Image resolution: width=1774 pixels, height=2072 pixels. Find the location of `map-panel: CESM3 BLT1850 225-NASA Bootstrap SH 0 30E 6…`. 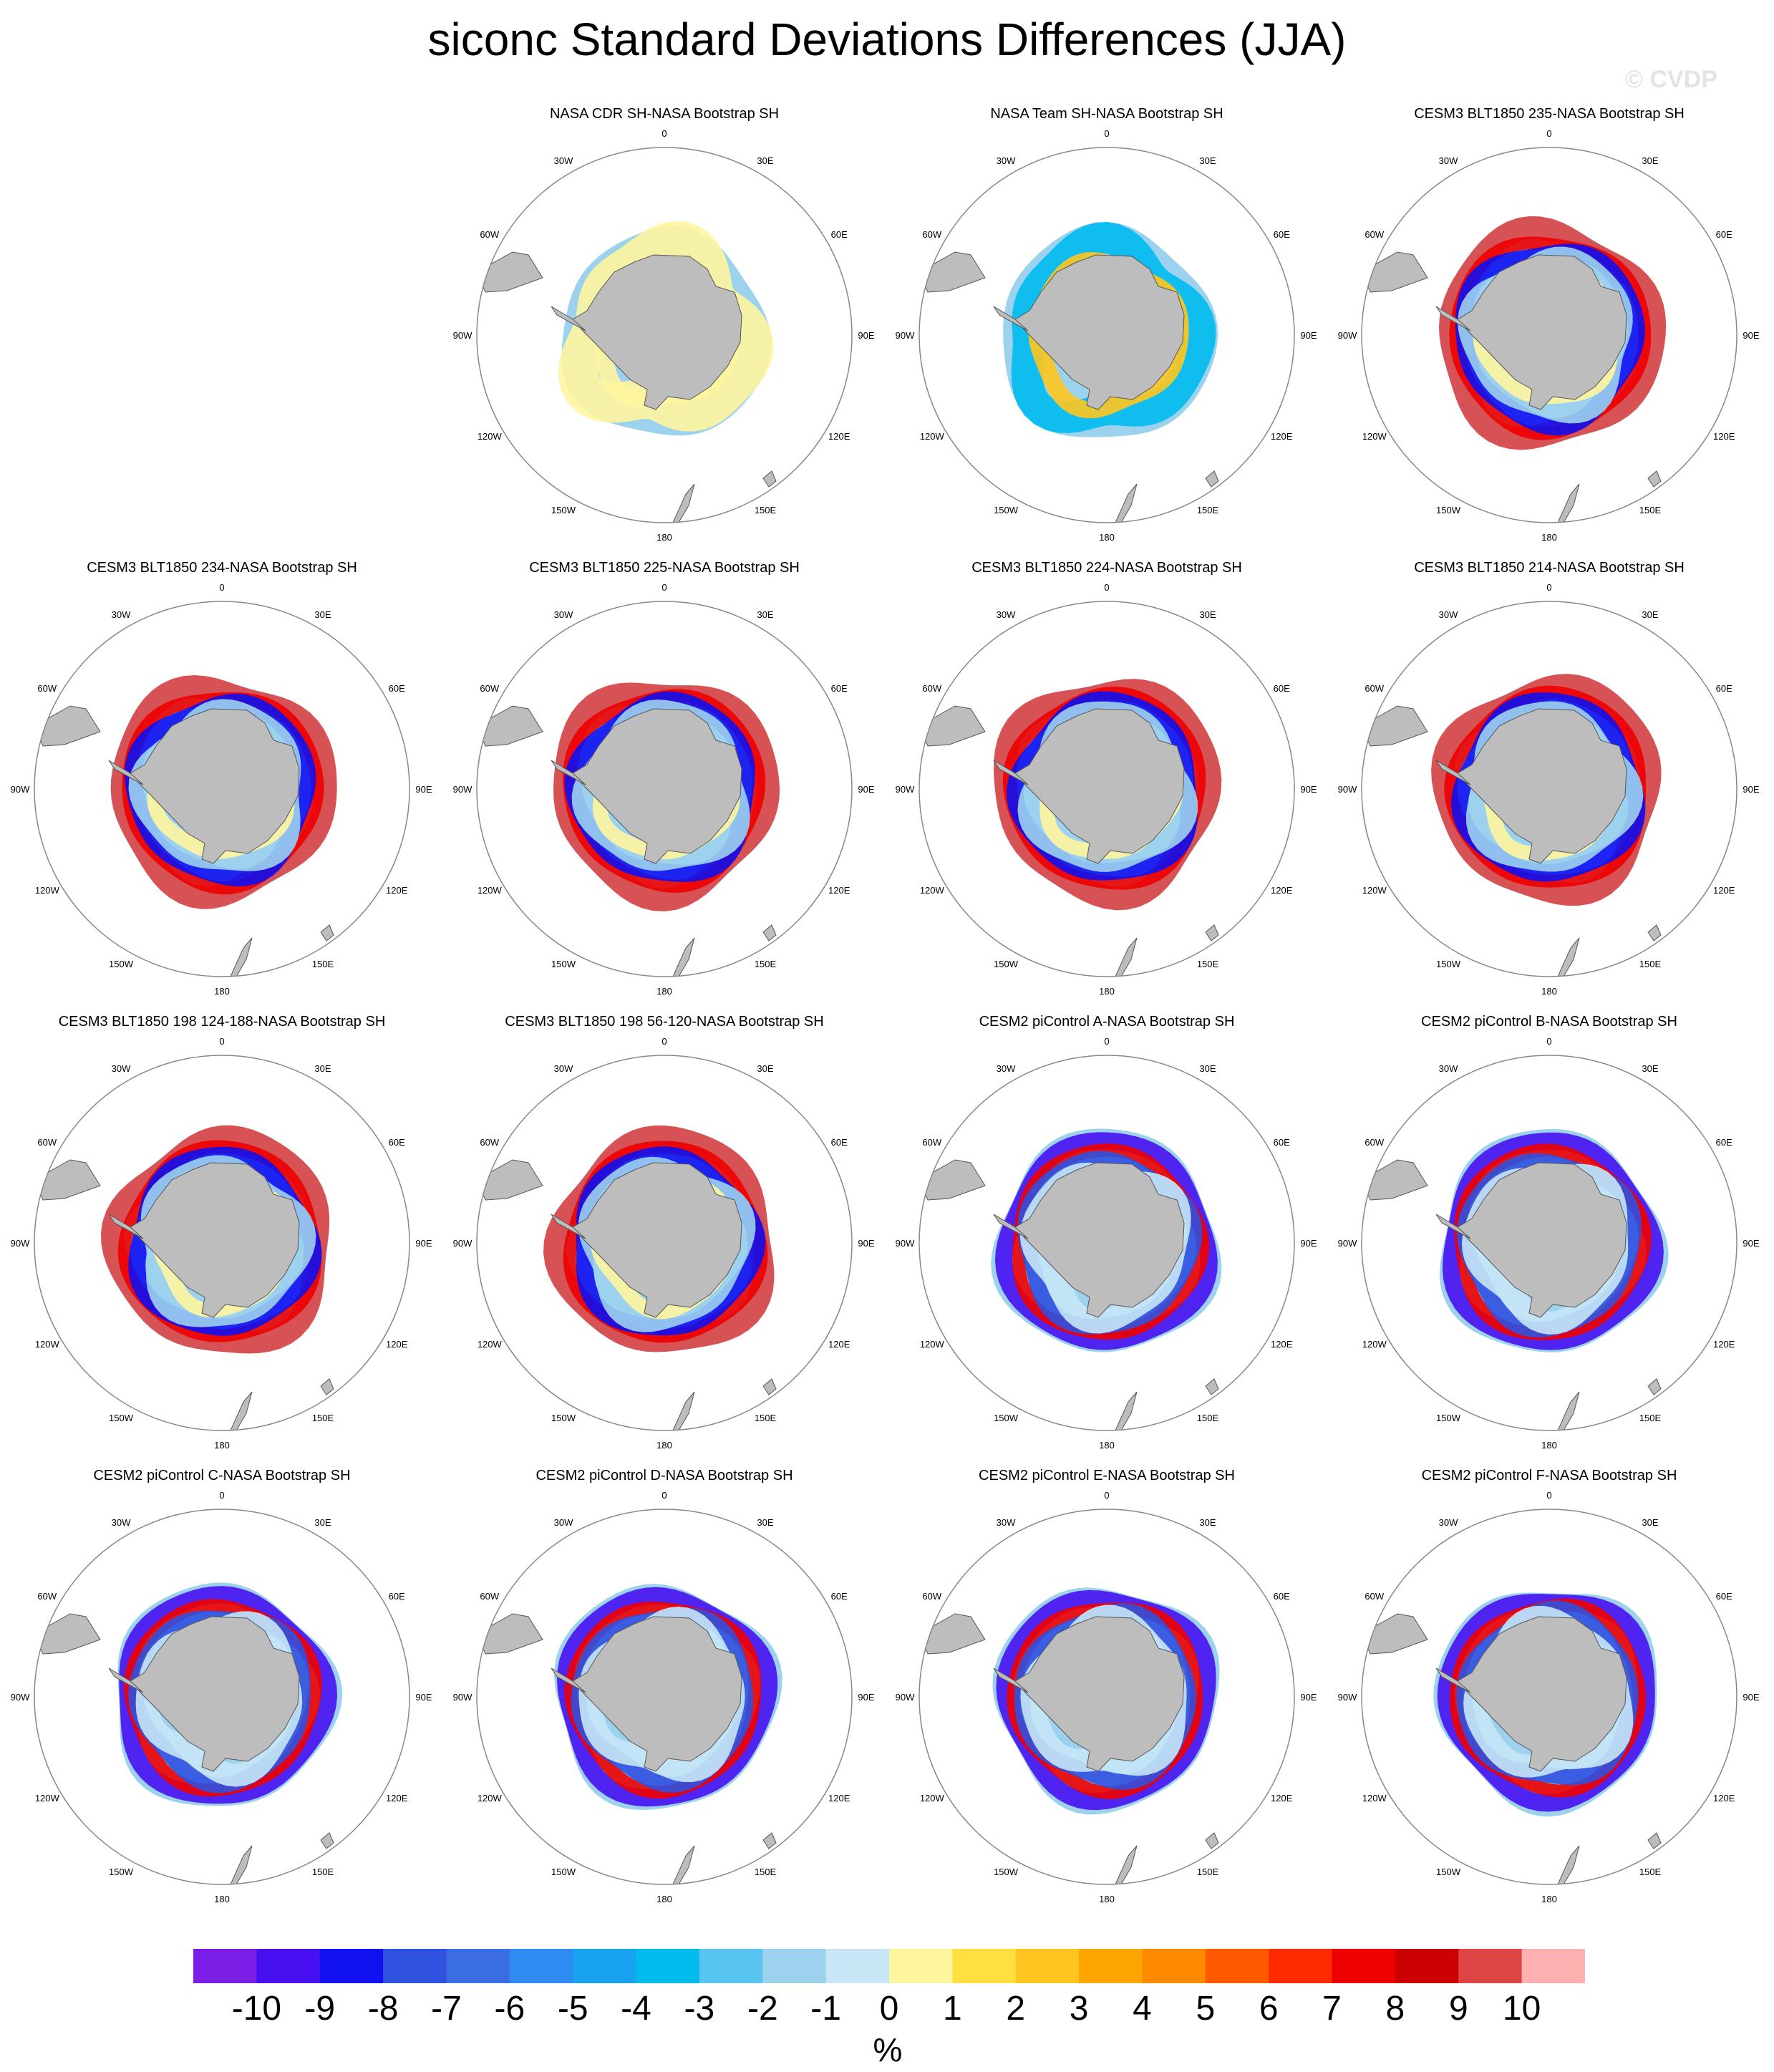

map-panel: CESM3 BLT1850 225-NASA Bootstrap SH 0 30E 6… is located at coordinates (665, 787).